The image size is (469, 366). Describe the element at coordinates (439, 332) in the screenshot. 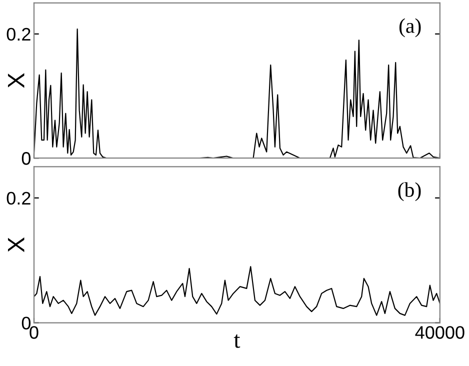

I see `x-tick-label: 40000` at that location.